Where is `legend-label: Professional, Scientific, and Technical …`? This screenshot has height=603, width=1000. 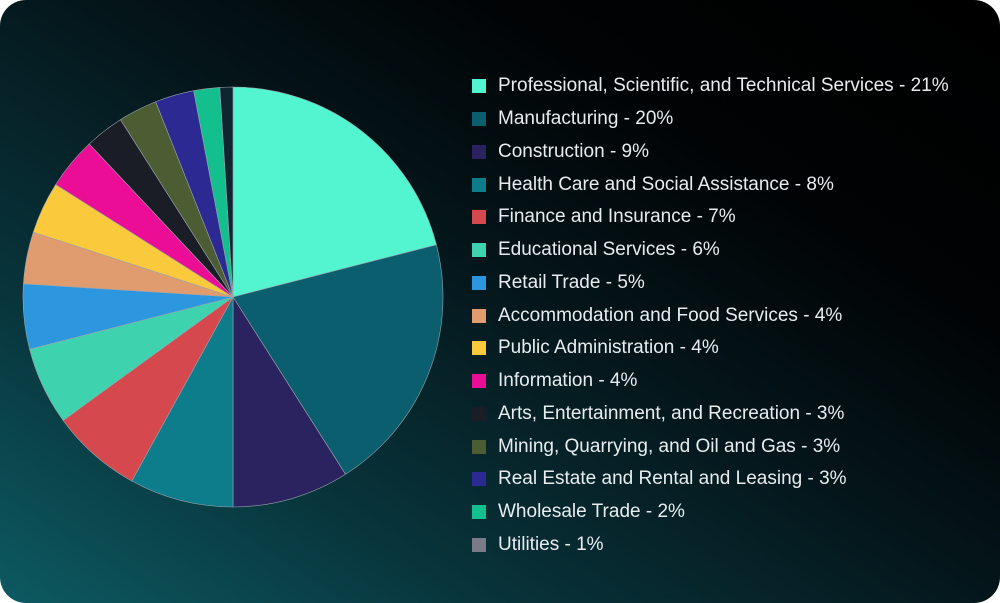 legend-label: Professional, Scientific, and Technical … is located at coordinates (723, 86).